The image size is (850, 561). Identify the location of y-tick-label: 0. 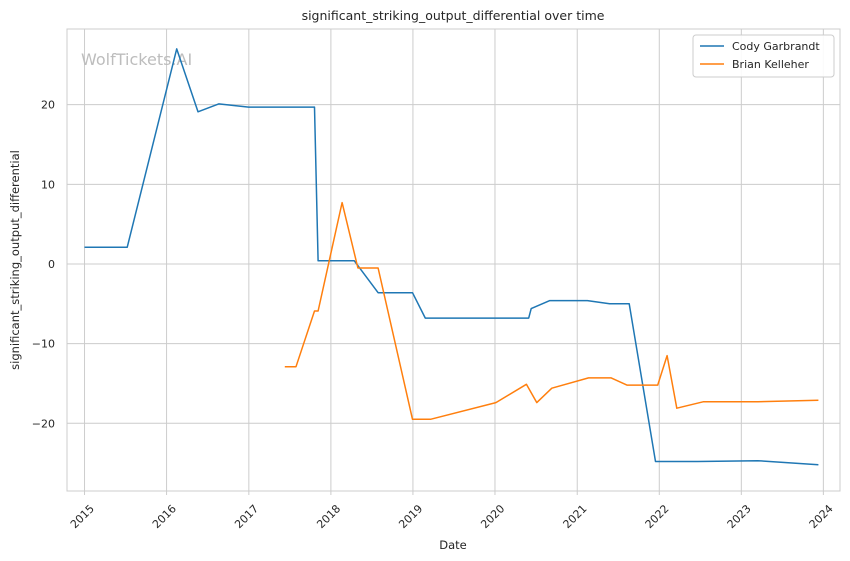
(51, 264).